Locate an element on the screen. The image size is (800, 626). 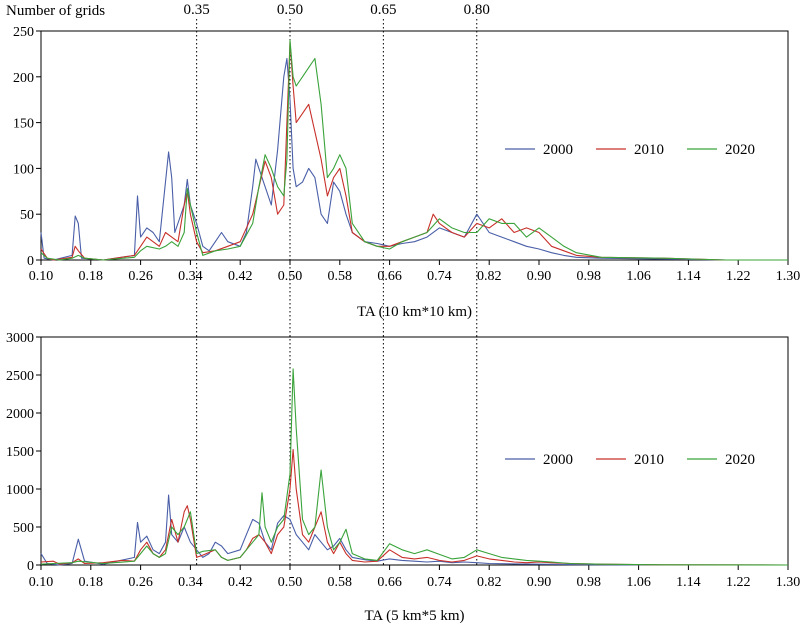
series-line-2000 is located at coordinates (414, 530).